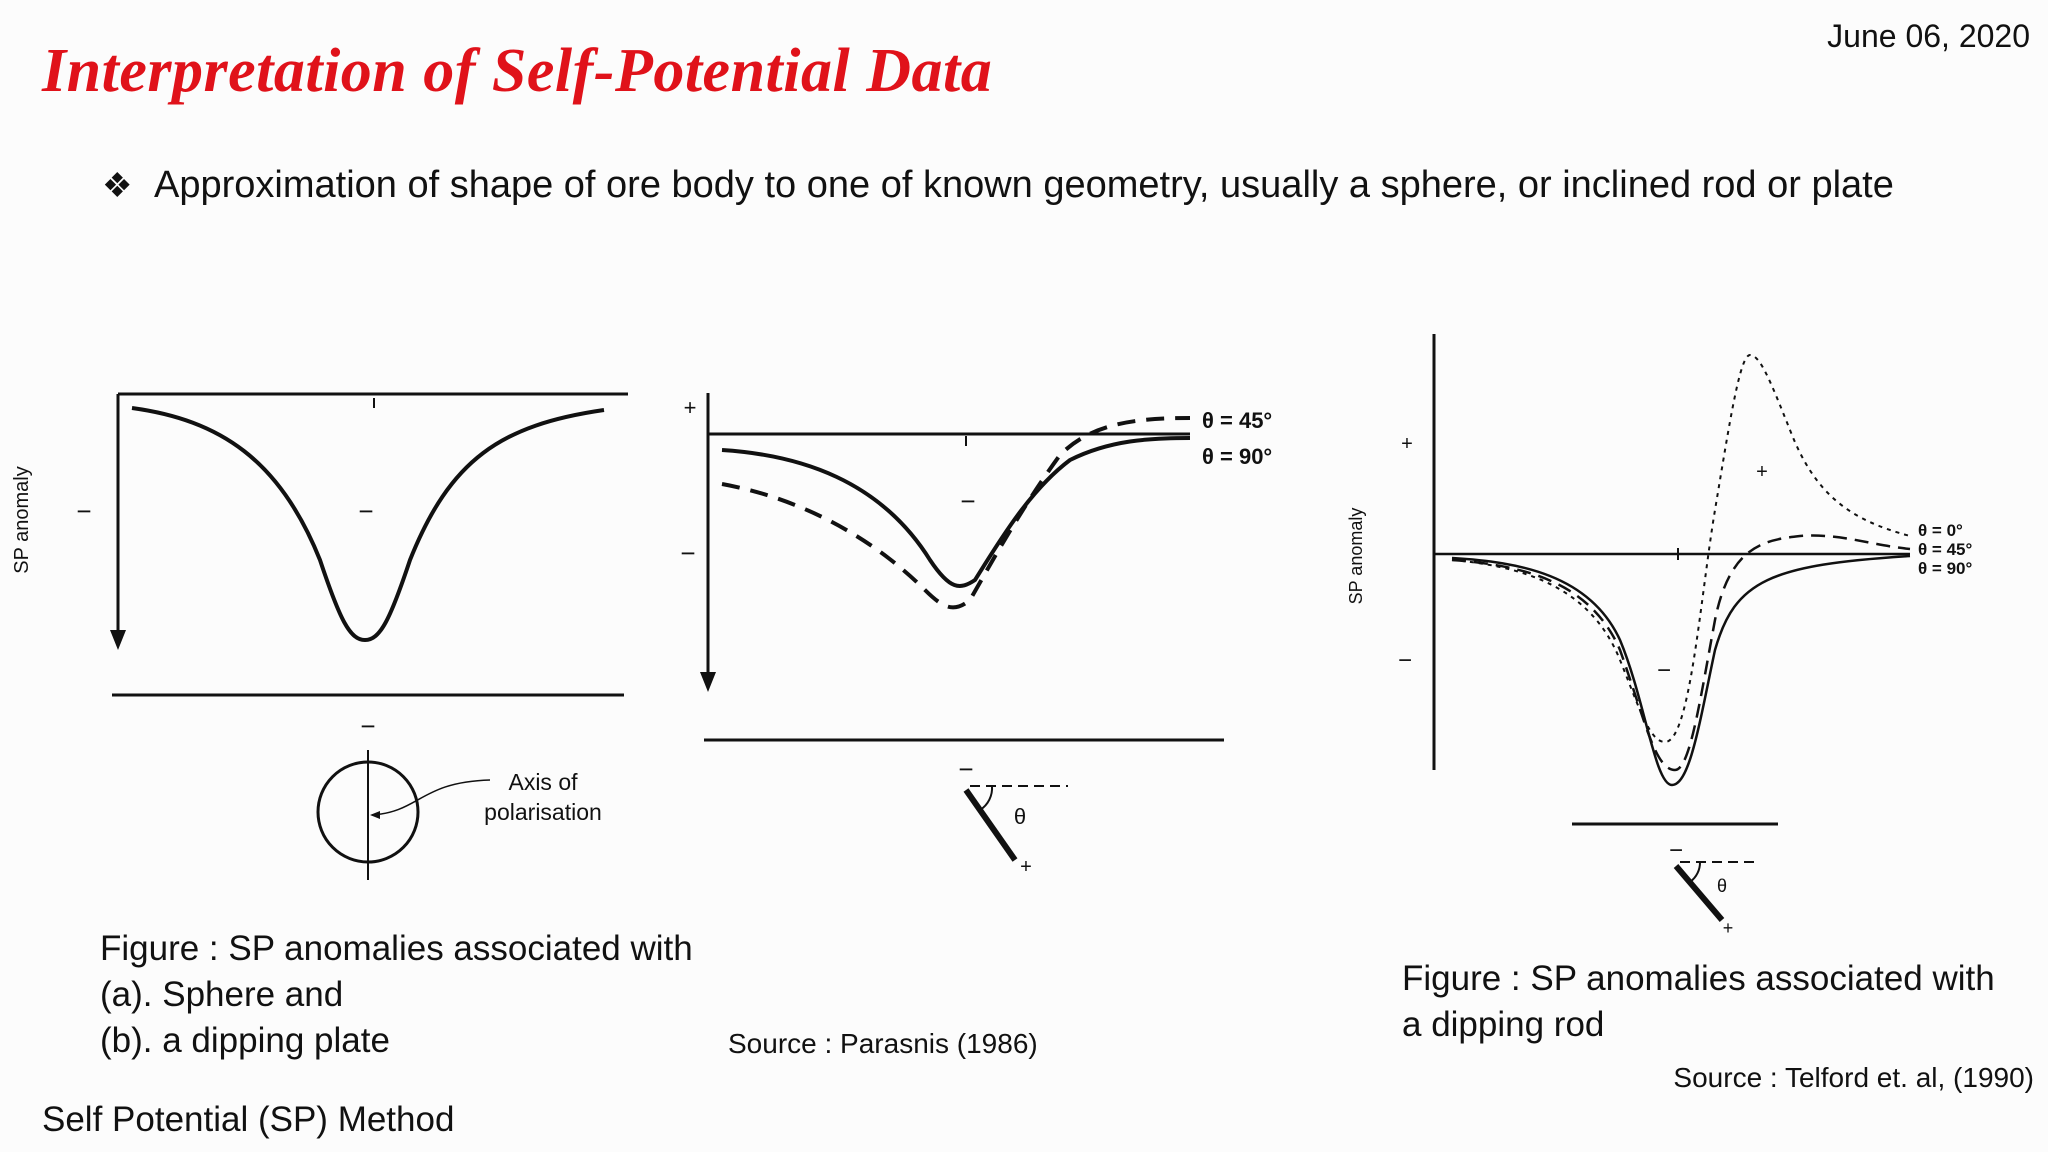 The width and height of the screenshot is (2048, 1152). I want to click on plate-theta-label: θ, so click(1020, 816).